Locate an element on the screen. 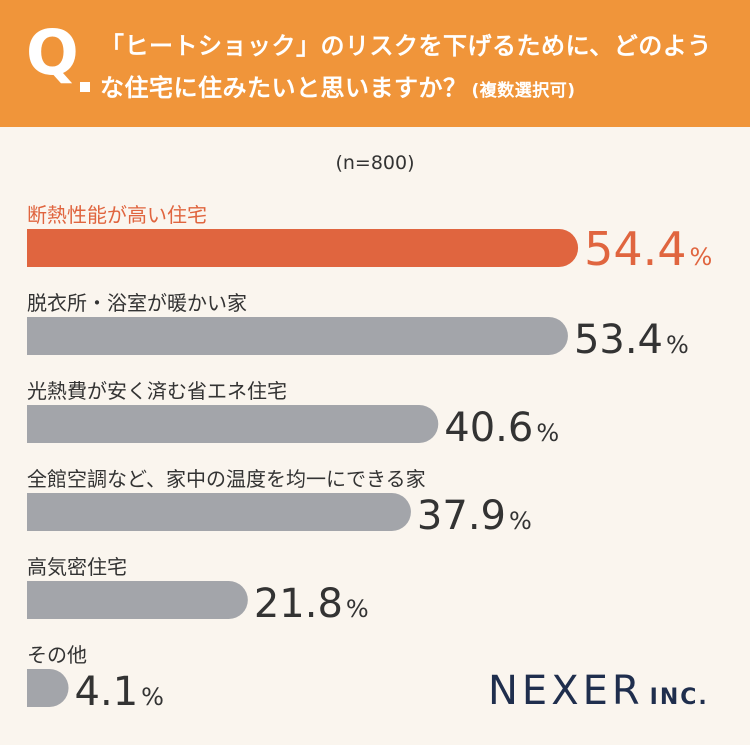  category-label: 光熱費が安く済む省エネ住宅 is located at coordinates (157, 391).